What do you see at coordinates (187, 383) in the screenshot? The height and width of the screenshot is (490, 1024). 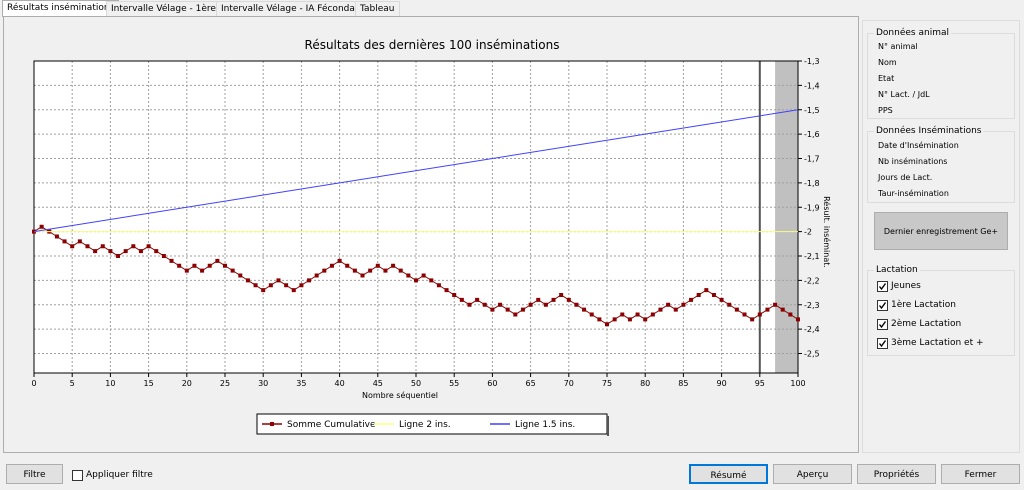 I see `x-tick-label: 20` at bounding box center [187, 383].